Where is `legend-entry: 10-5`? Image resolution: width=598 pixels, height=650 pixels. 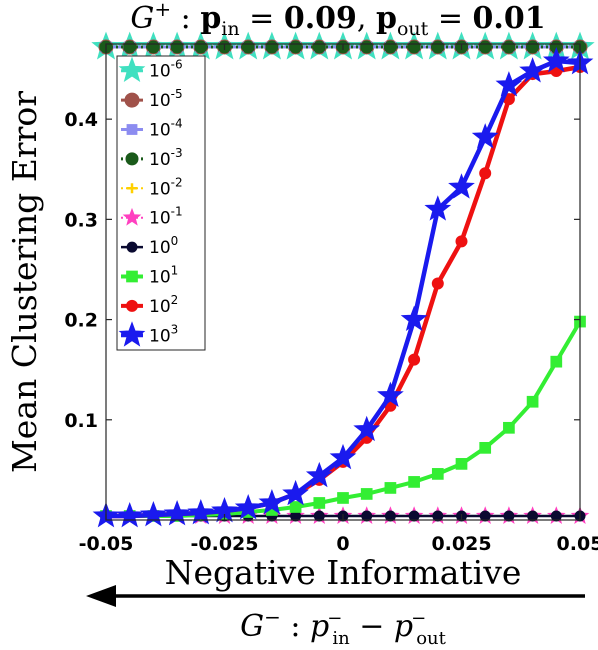 legend-entry: 10-5 is located at coordinates (152, 99).